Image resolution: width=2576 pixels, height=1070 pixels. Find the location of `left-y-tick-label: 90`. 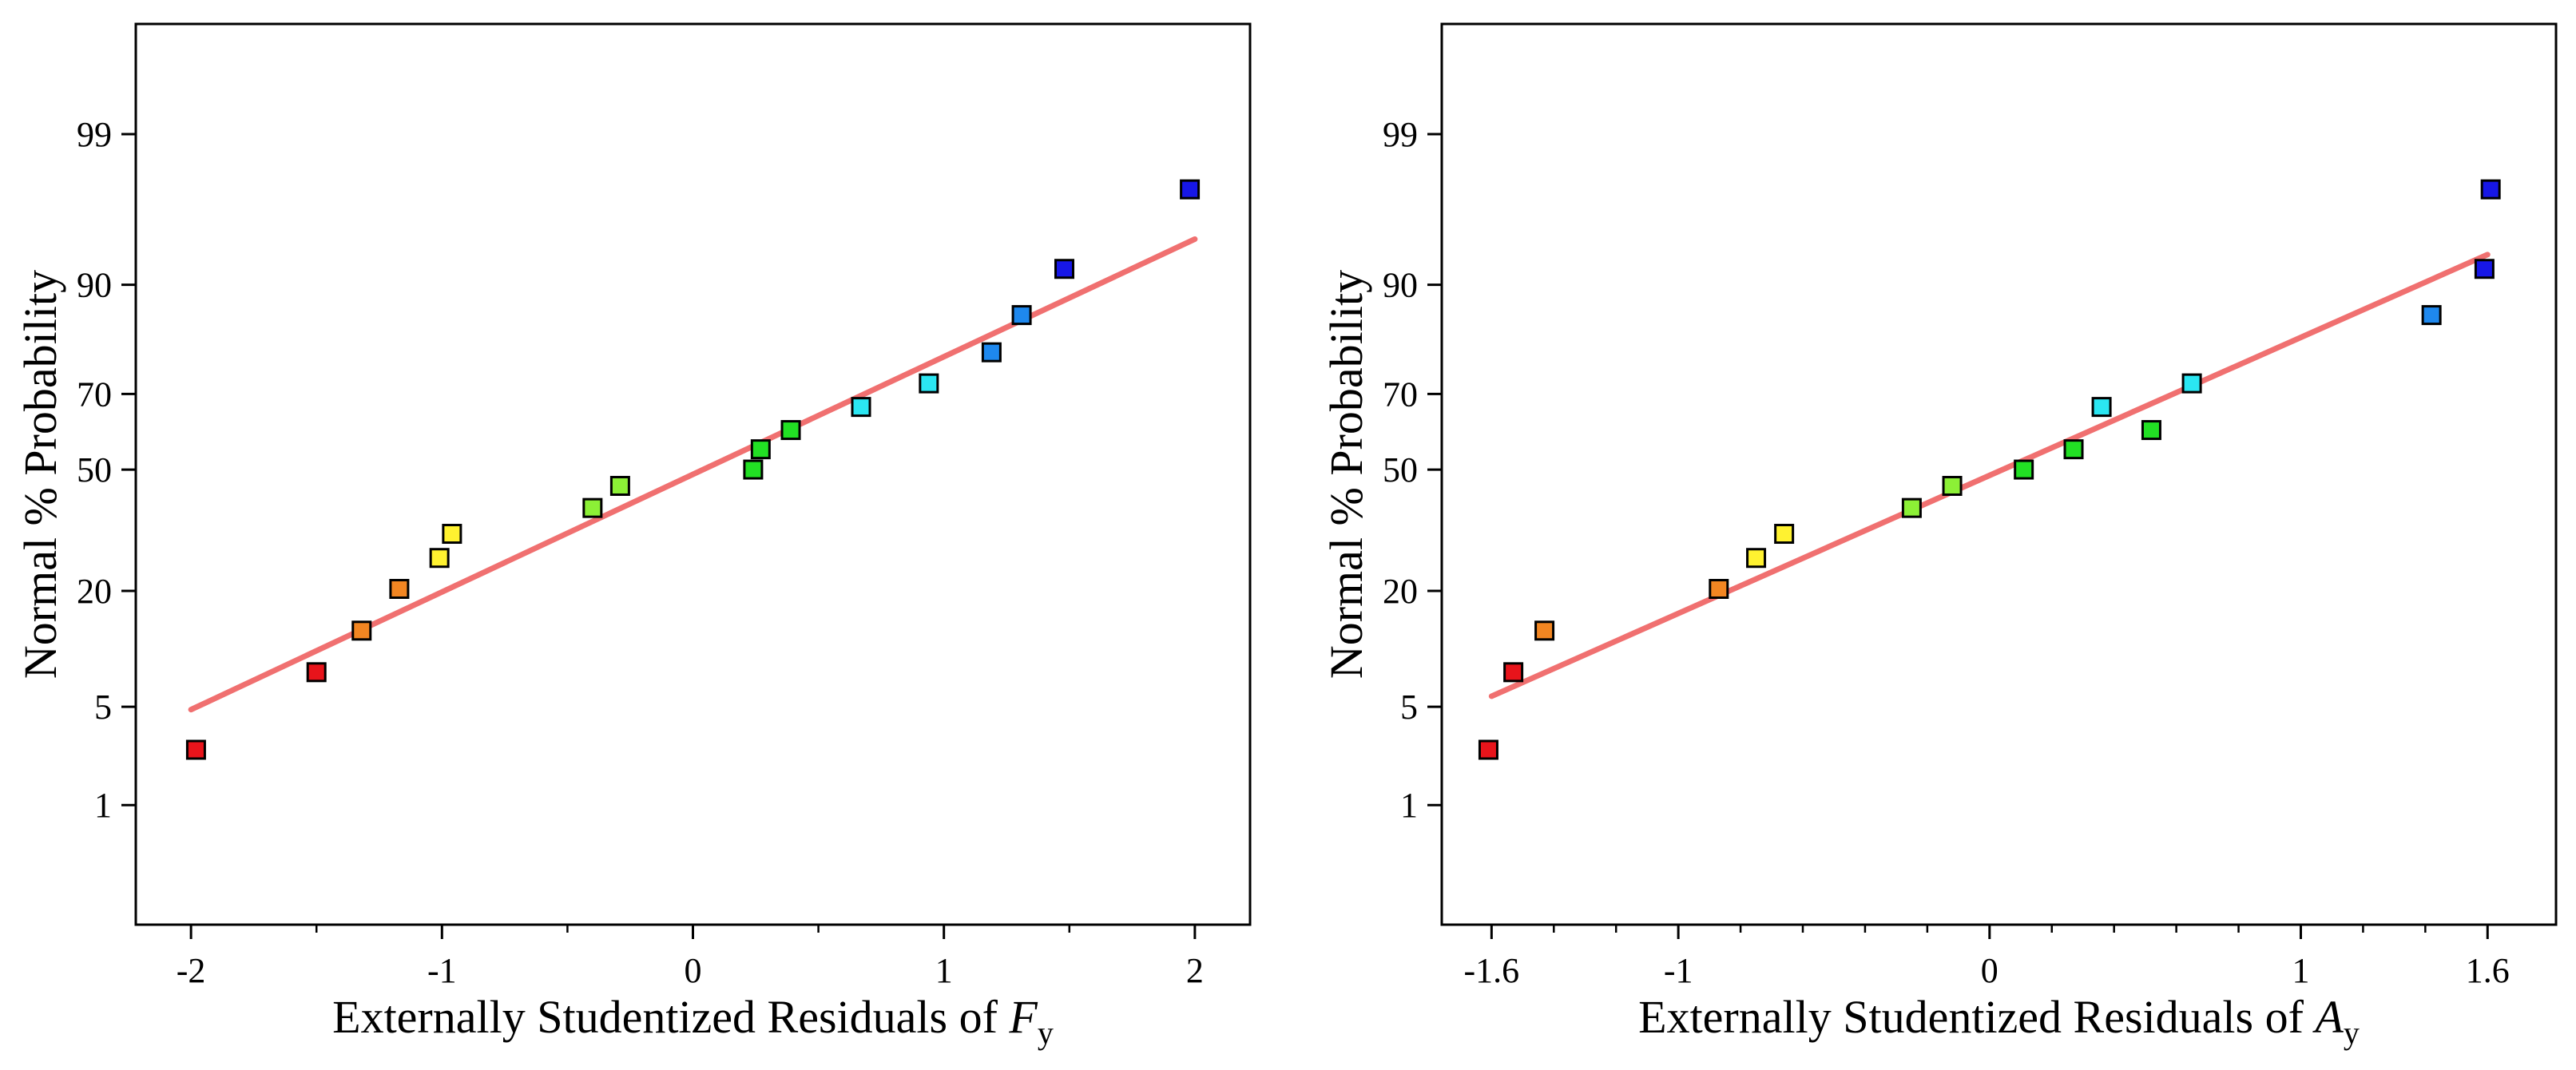

left-y-tick-label: 90 is located at coordinates (94, 285).